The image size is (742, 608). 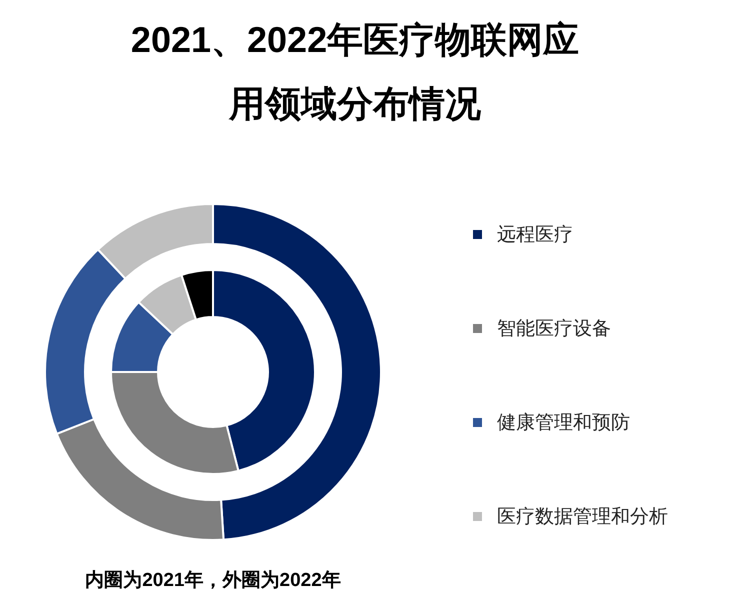 What do you see at coordinates (355, 71) in the screenshot?
I see `chart-title: 2021、2022年医疗物联网应用领域分布情况` at bounding box center [355, 71].